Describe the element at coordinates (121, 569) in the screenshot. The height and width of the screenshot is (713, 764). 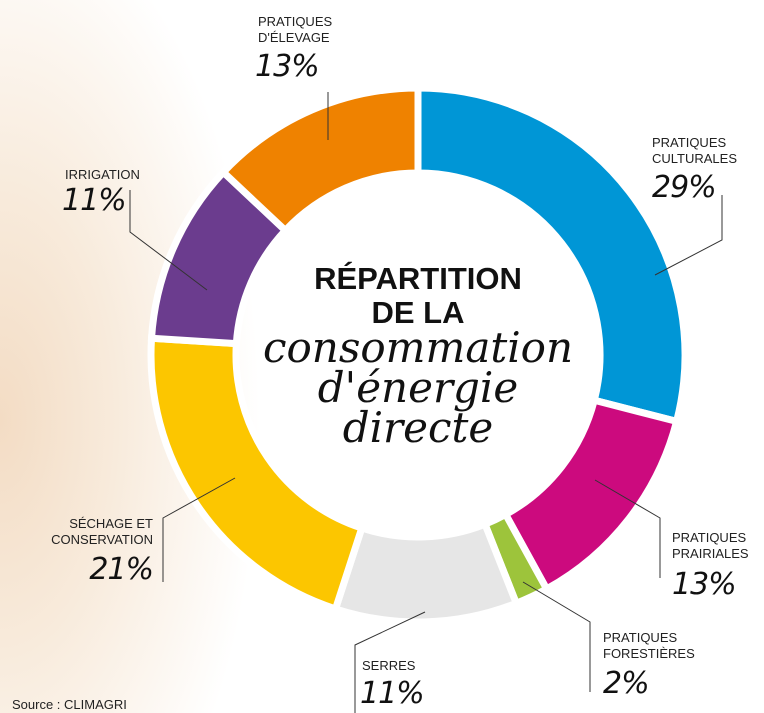
I see `value-label: 21%` at that location.